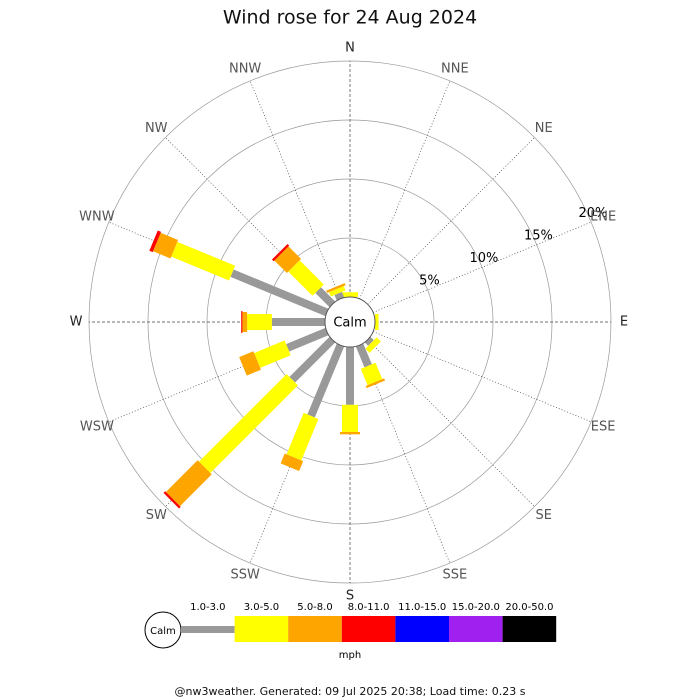  Describe the element at coordinates (429, 281) in the screenshot. I see `r-tick-label: 5%` at that location.